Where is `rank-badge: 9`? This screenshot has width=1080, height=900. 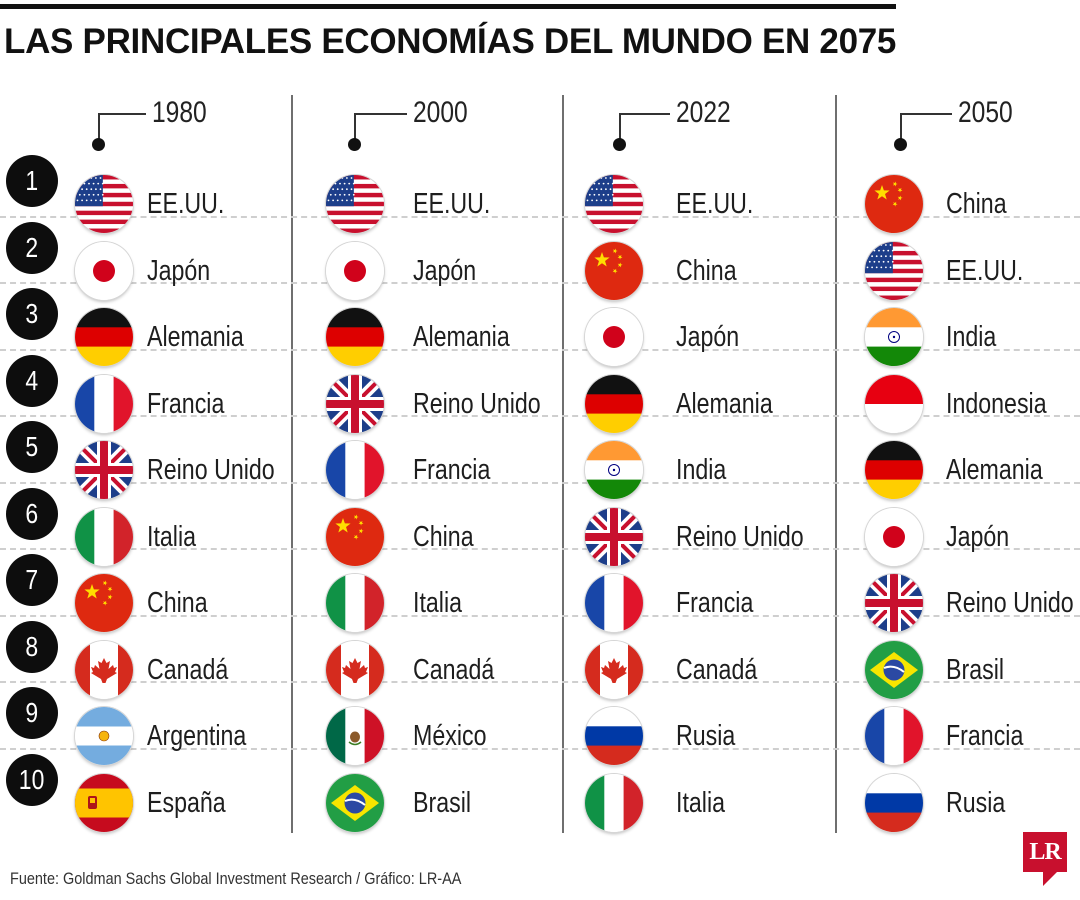
rank-badge: 9 is located at coordinates (32, 713).